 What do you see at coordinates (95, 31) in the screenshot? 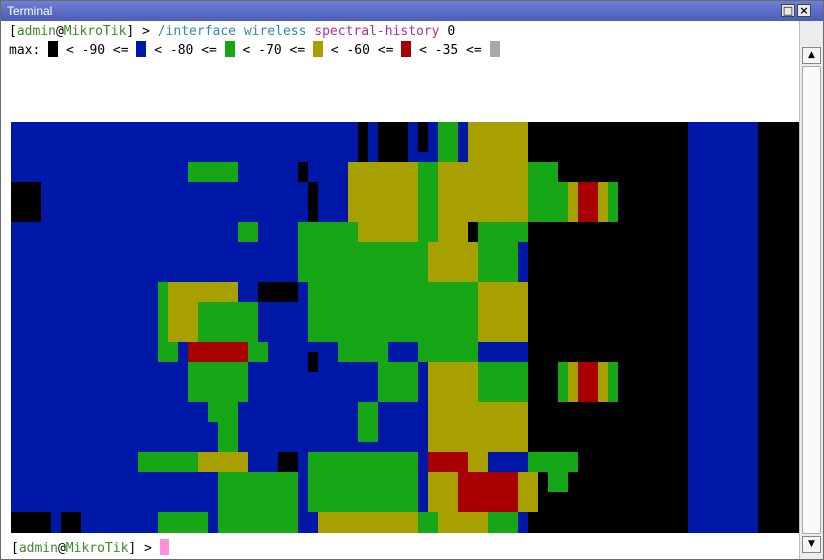
I see `prompt-host: MikroTik` at bounding box center [95, 31].